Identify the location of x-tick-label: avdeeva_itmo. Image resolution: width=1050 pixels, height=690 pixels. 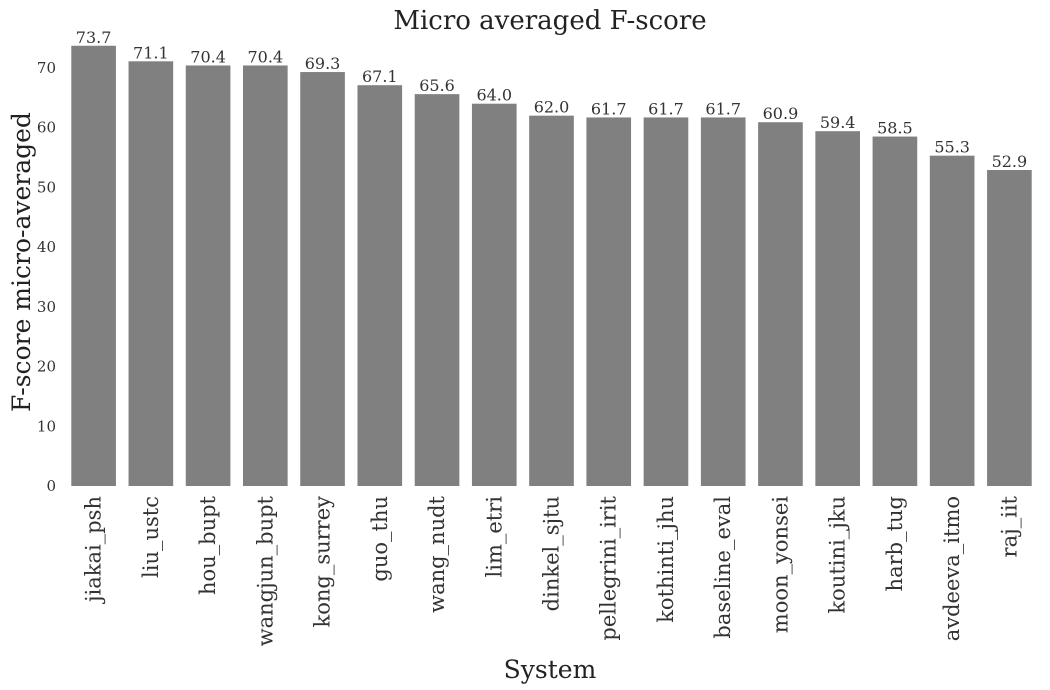
(952, 568).